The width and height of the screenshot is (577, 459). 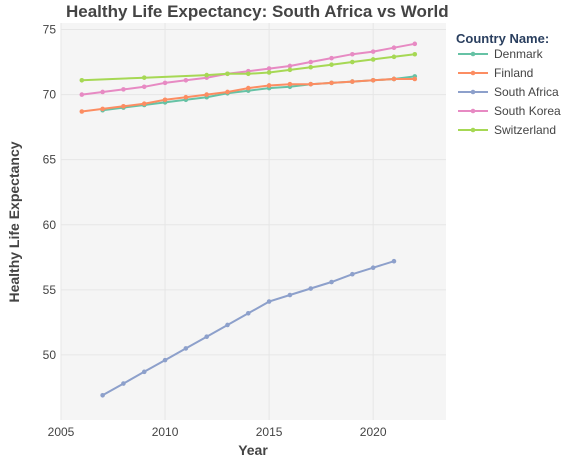 I want to click on legend-item: Denmark, so click(x=501, y=54).